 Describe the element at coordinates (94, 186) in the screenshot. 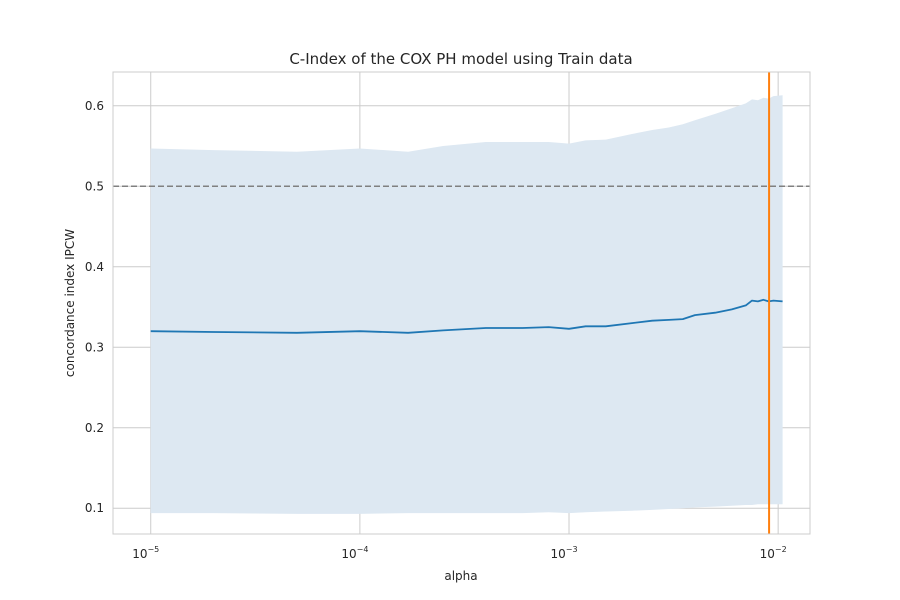

I see `y-tick-label: 0.5` at that location.